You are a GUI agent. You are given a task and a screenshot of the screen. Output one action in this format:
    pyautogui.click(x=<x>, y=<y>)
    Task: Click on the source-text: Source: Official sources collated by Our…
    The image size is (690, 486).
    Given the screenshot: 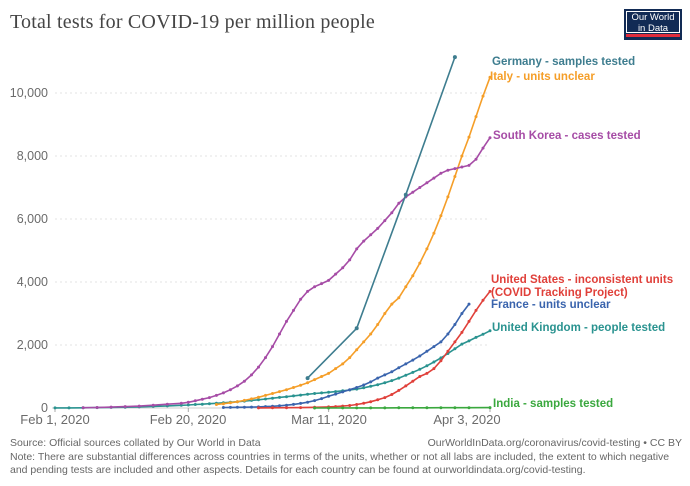 What is the action you would take?
    pyautogui.click(x=135, y=443)
    